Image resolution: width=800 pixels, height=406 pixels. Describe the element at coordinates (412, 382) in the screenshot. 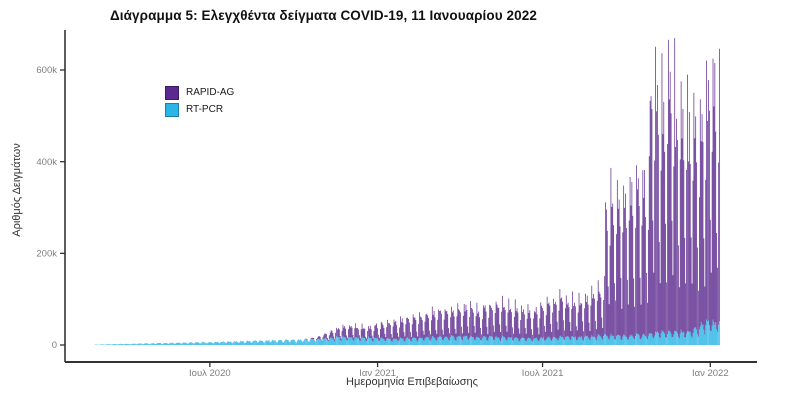

I see `x-axis-title: Ημερομηνία Επιβεβαίωσης` at that location.